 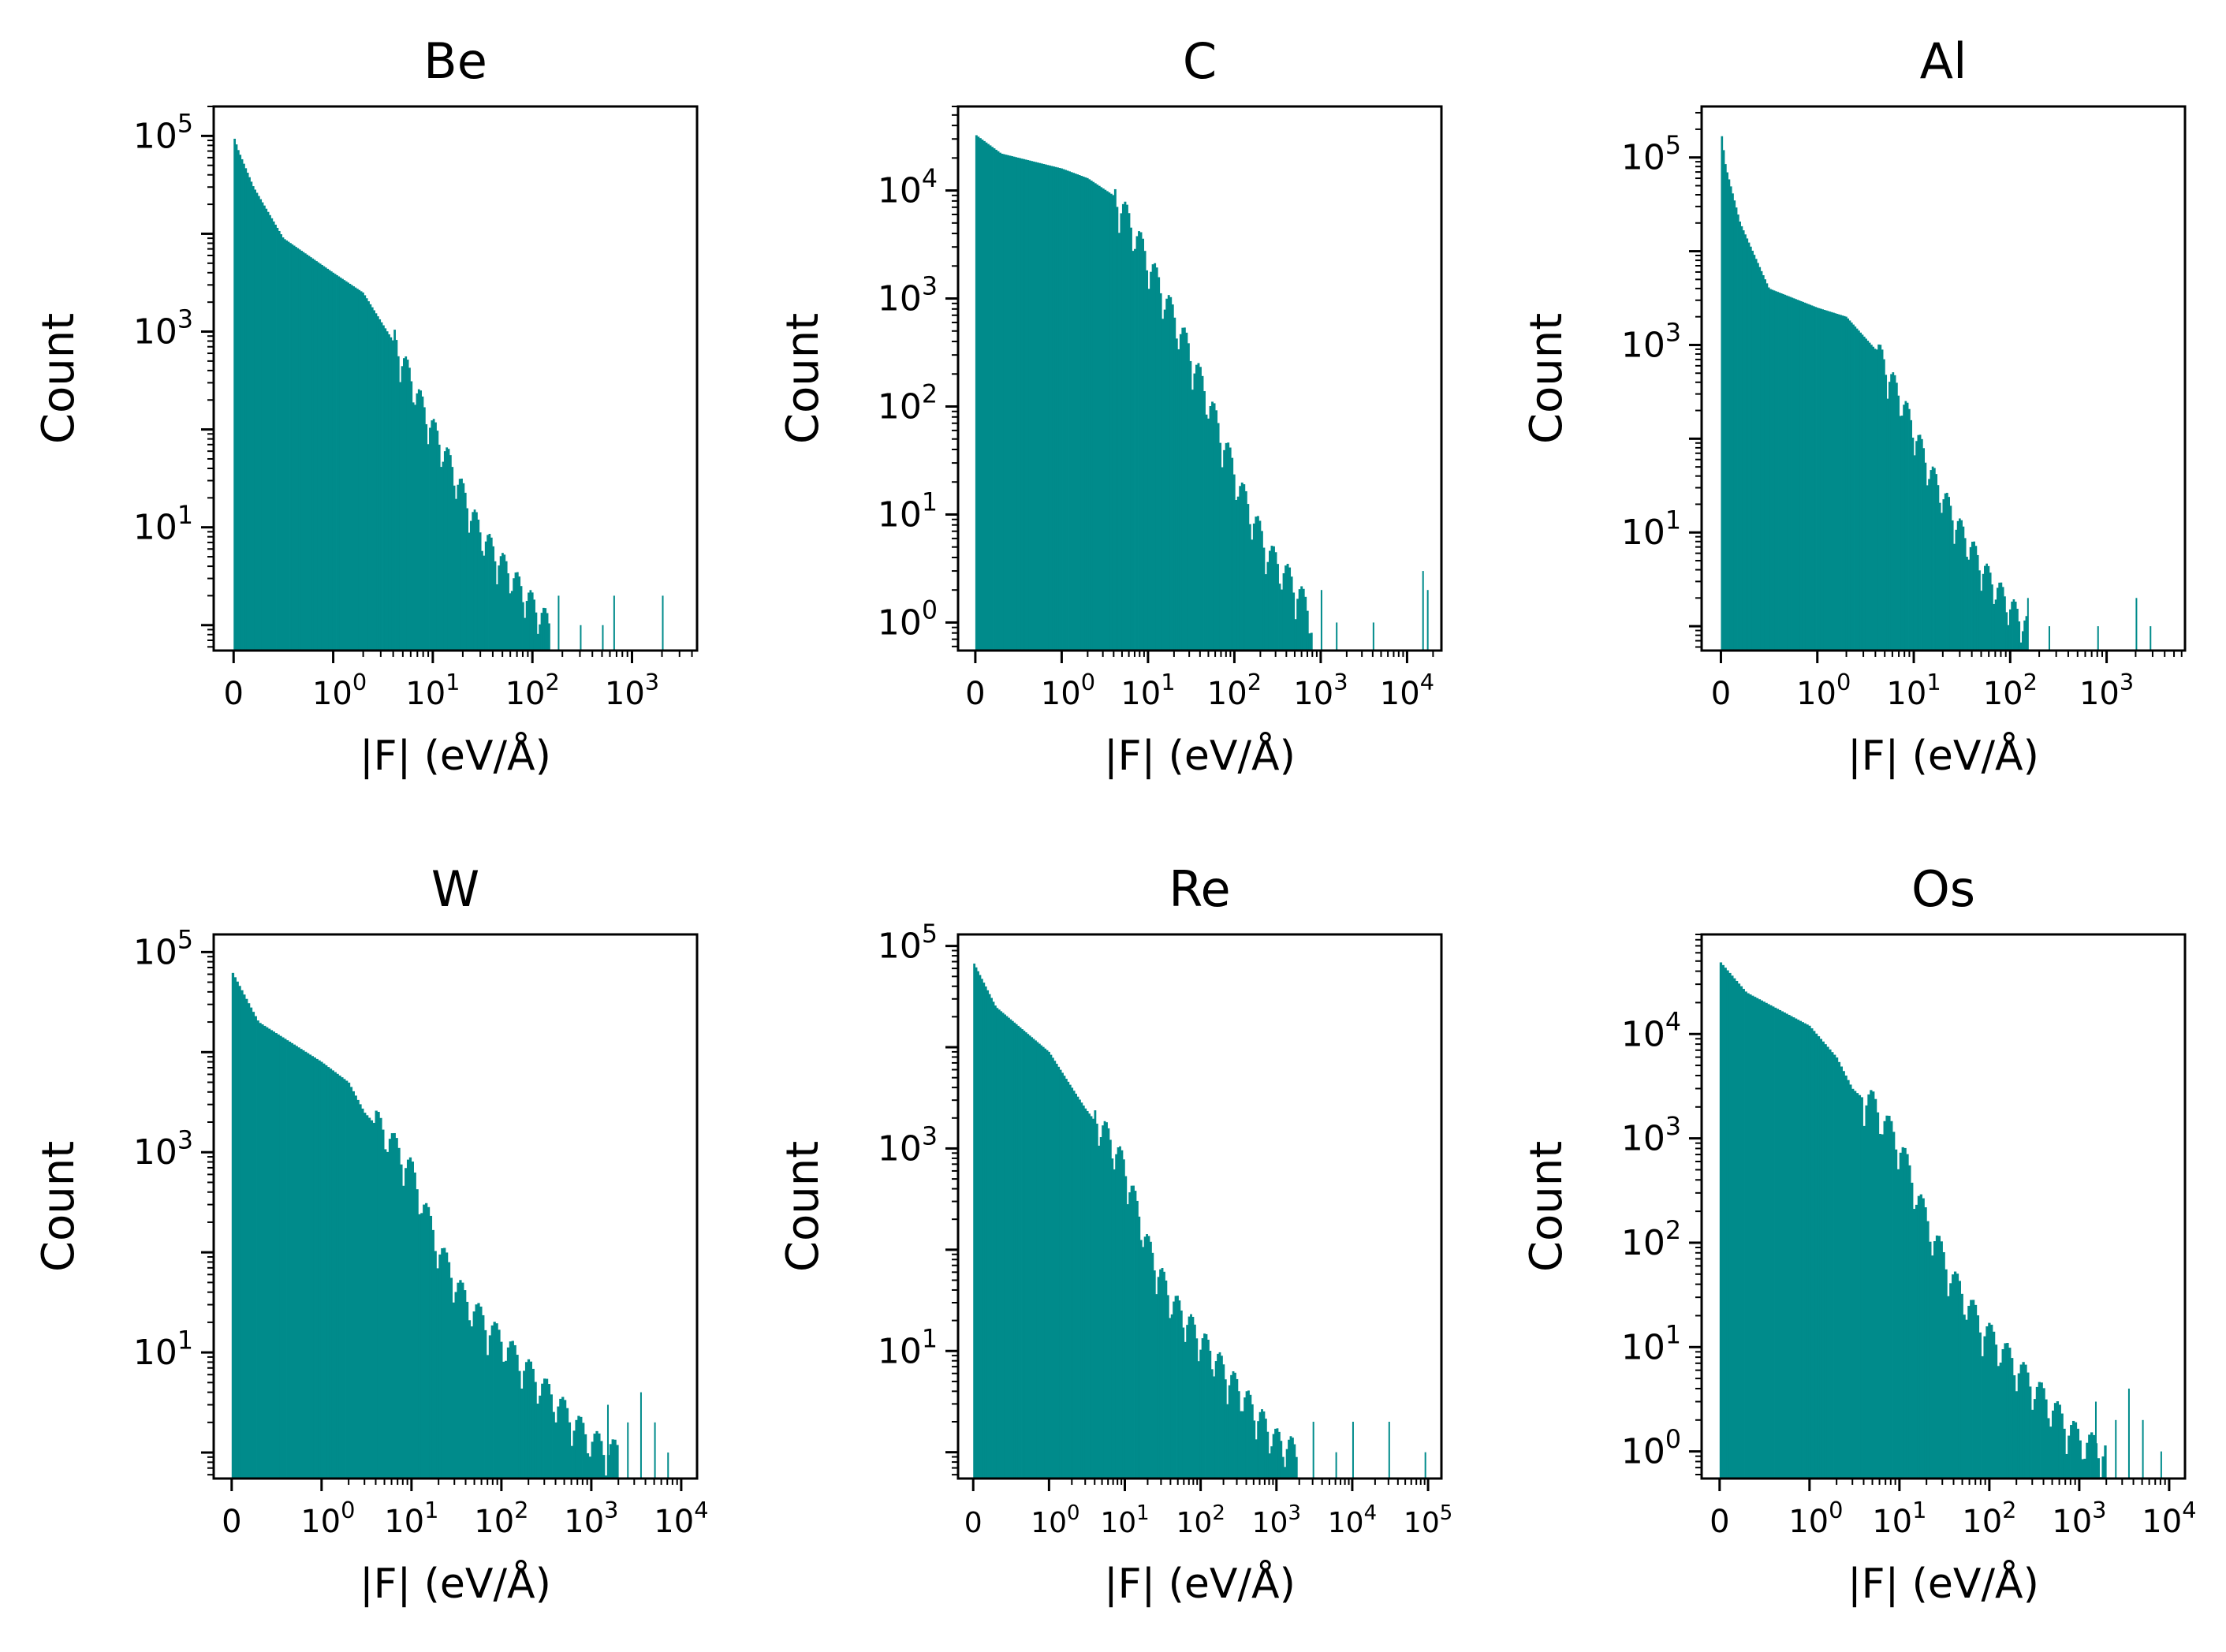 What do you see at coordinates (185, 516) in the screenshot?
I see `y-tick-label-exponent: 1` at bounding box center [185, 516].